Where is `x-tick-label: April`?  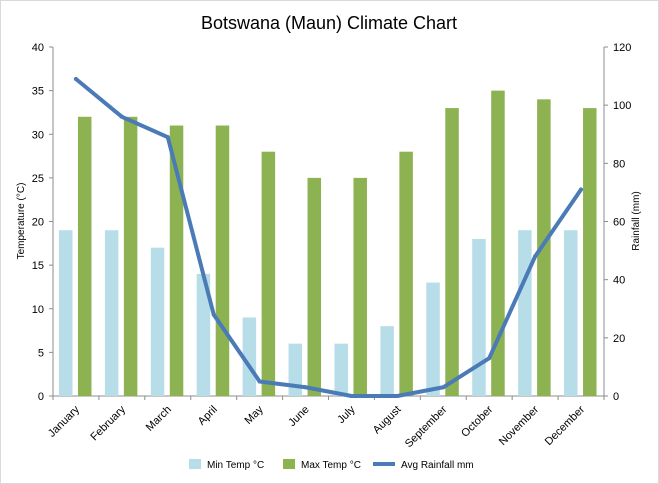
x-tick-label: April is located at coordinates (208, 416).